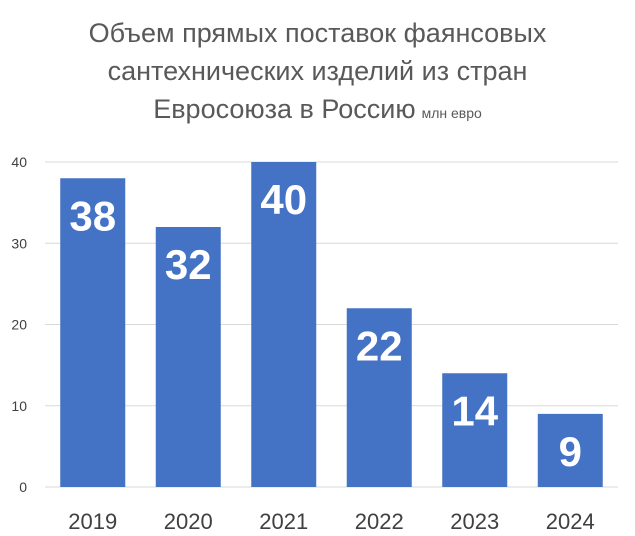  Describe the element at coordinates (188, 521) in the screenshot. I see `x-tick-label-2020: 2020` at that location.